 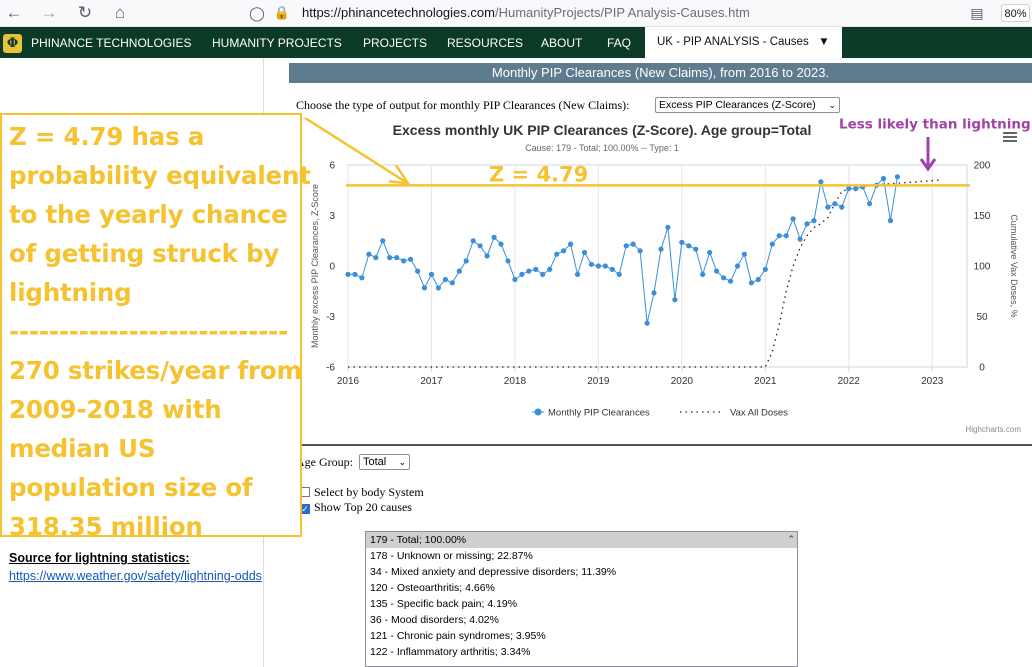 I want to click on legend-vax-label: Vax All Doses, so click(x=759, y=413).